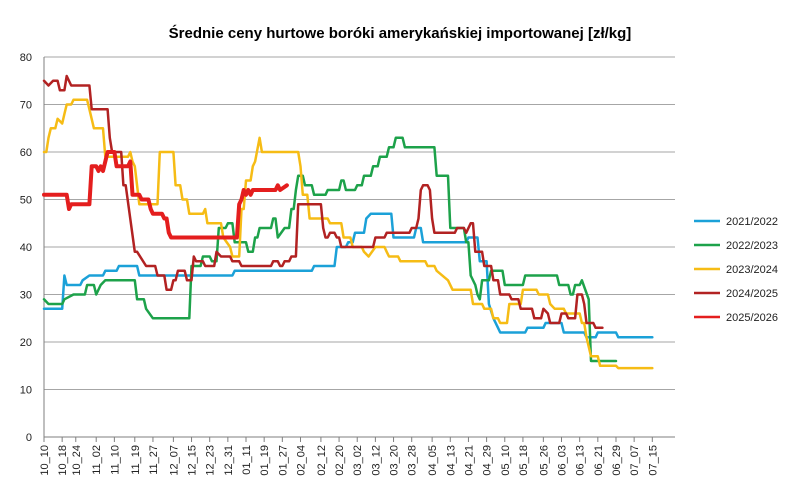 Image resolution: width=803 pixels, height=503 pixels. I want to click on x-tick-label: 12_31, so click(229, 460).